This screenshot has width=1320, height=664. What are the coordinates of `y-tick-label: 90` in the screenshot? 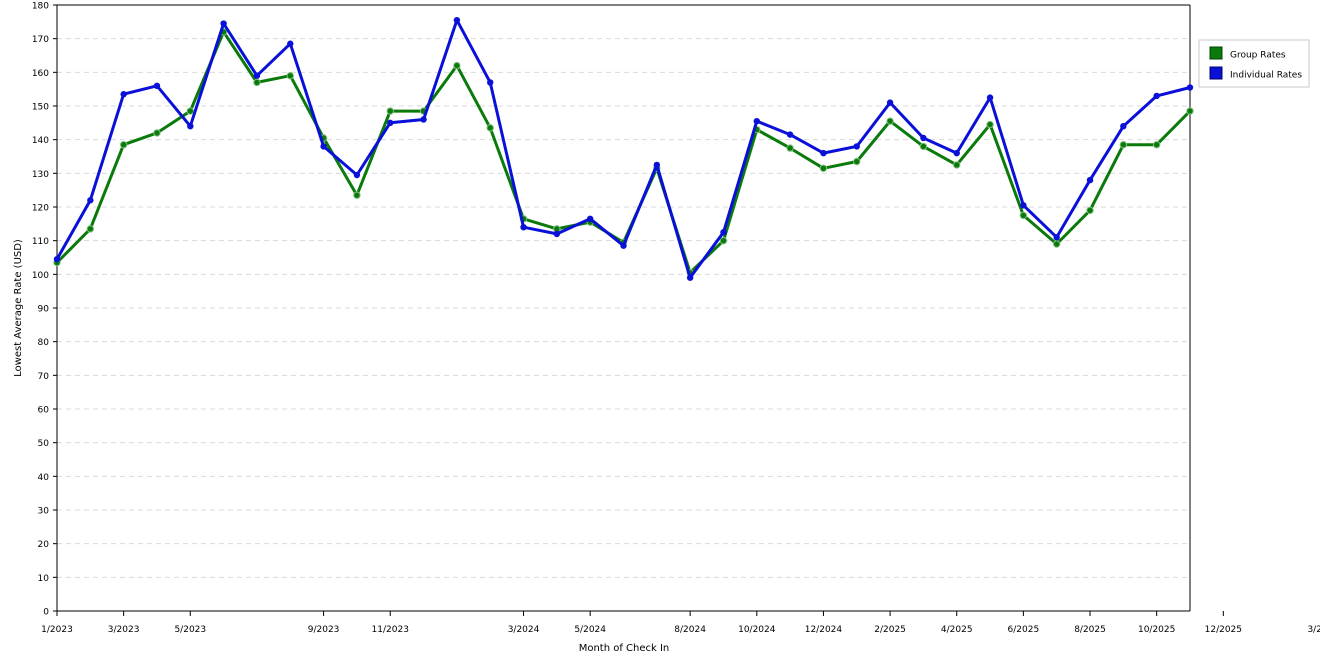 It's located at (44, 310).